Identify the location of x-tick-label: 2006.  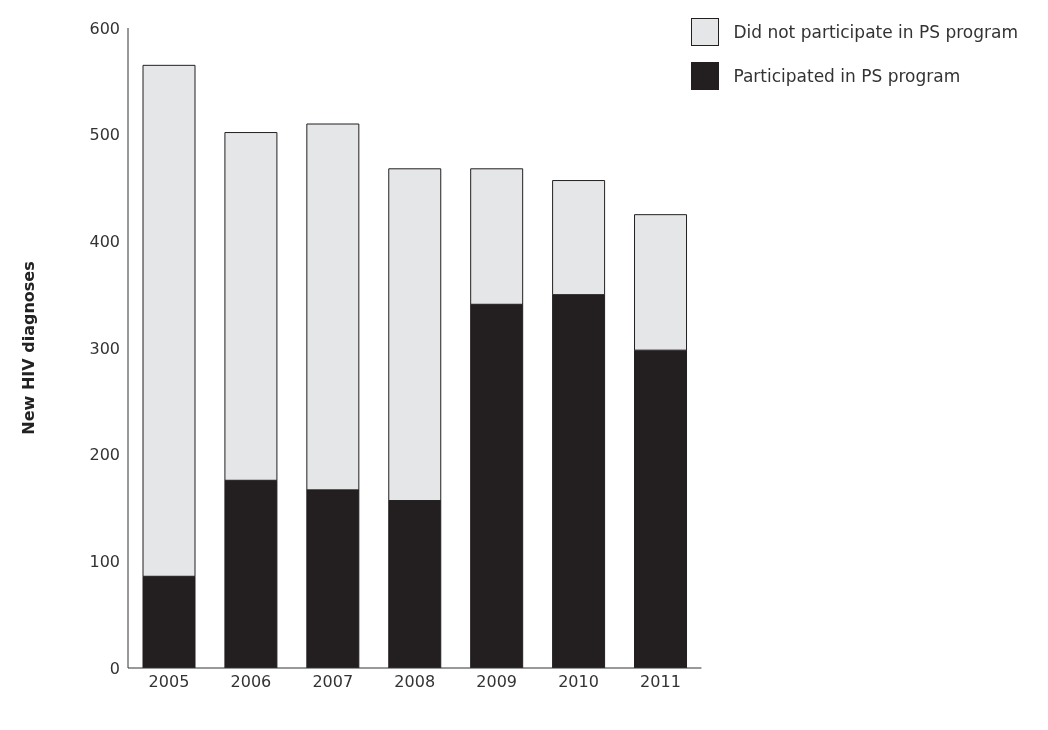
(251, 682).